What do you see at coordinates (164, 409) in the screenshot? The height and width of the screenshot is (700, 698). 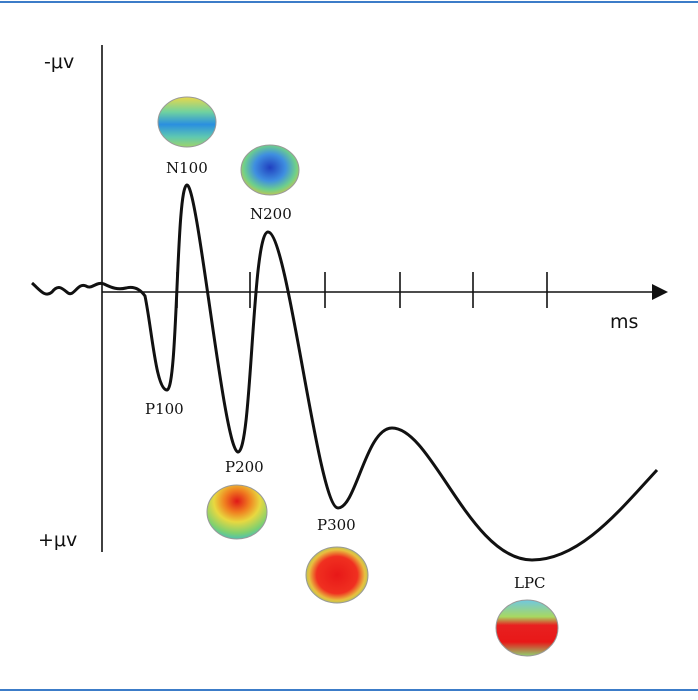 I see `component-label: P100` at bounding box center [164, 409].